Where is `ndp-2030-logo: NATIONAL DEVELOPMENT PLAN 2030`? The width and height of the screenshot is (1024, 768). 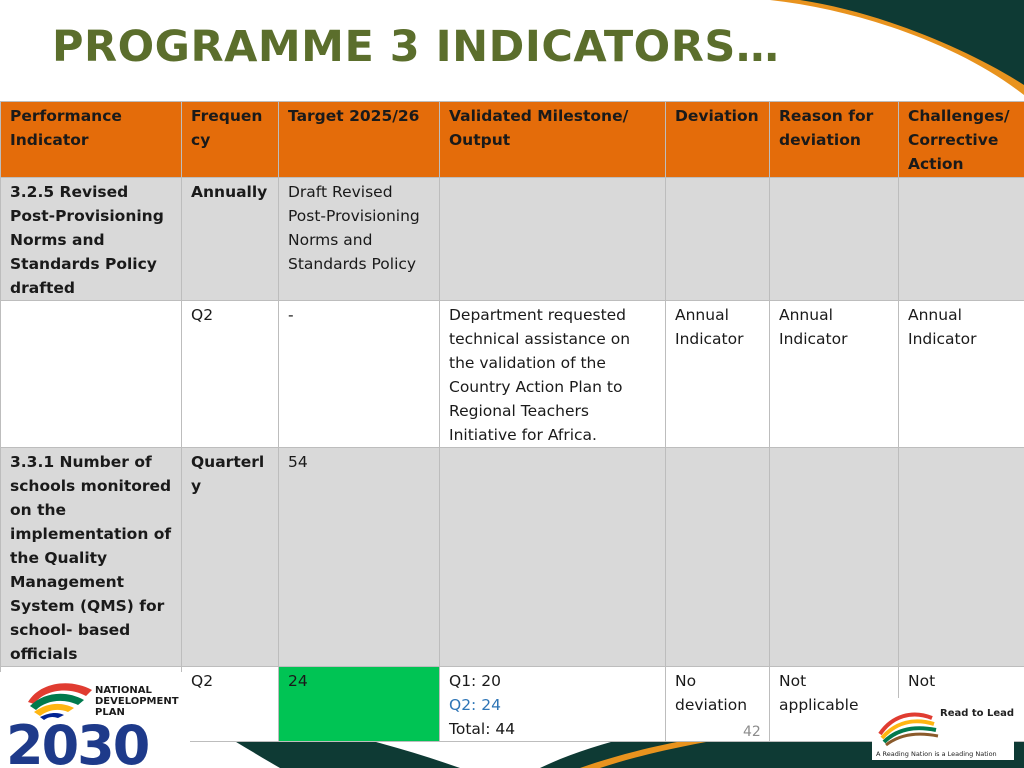 ndp-2030-logo: NATIONAL DEVELOPMENT PLAN 2030 is located at coordinates (95, 720).